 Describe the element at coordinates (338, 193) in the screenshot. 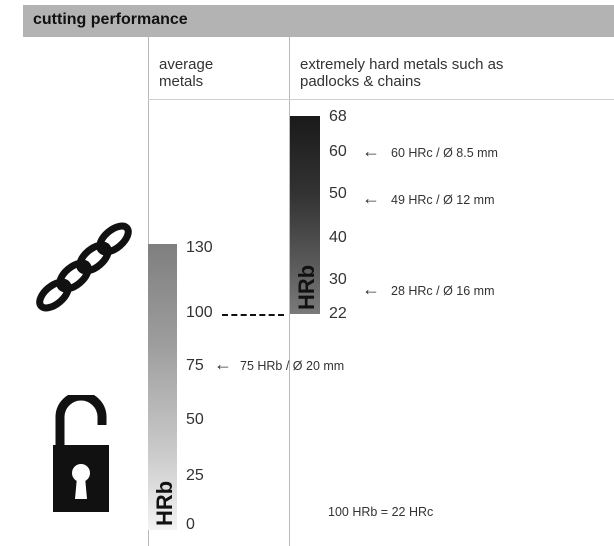

I see `hard-tick-50: 50` at that location.